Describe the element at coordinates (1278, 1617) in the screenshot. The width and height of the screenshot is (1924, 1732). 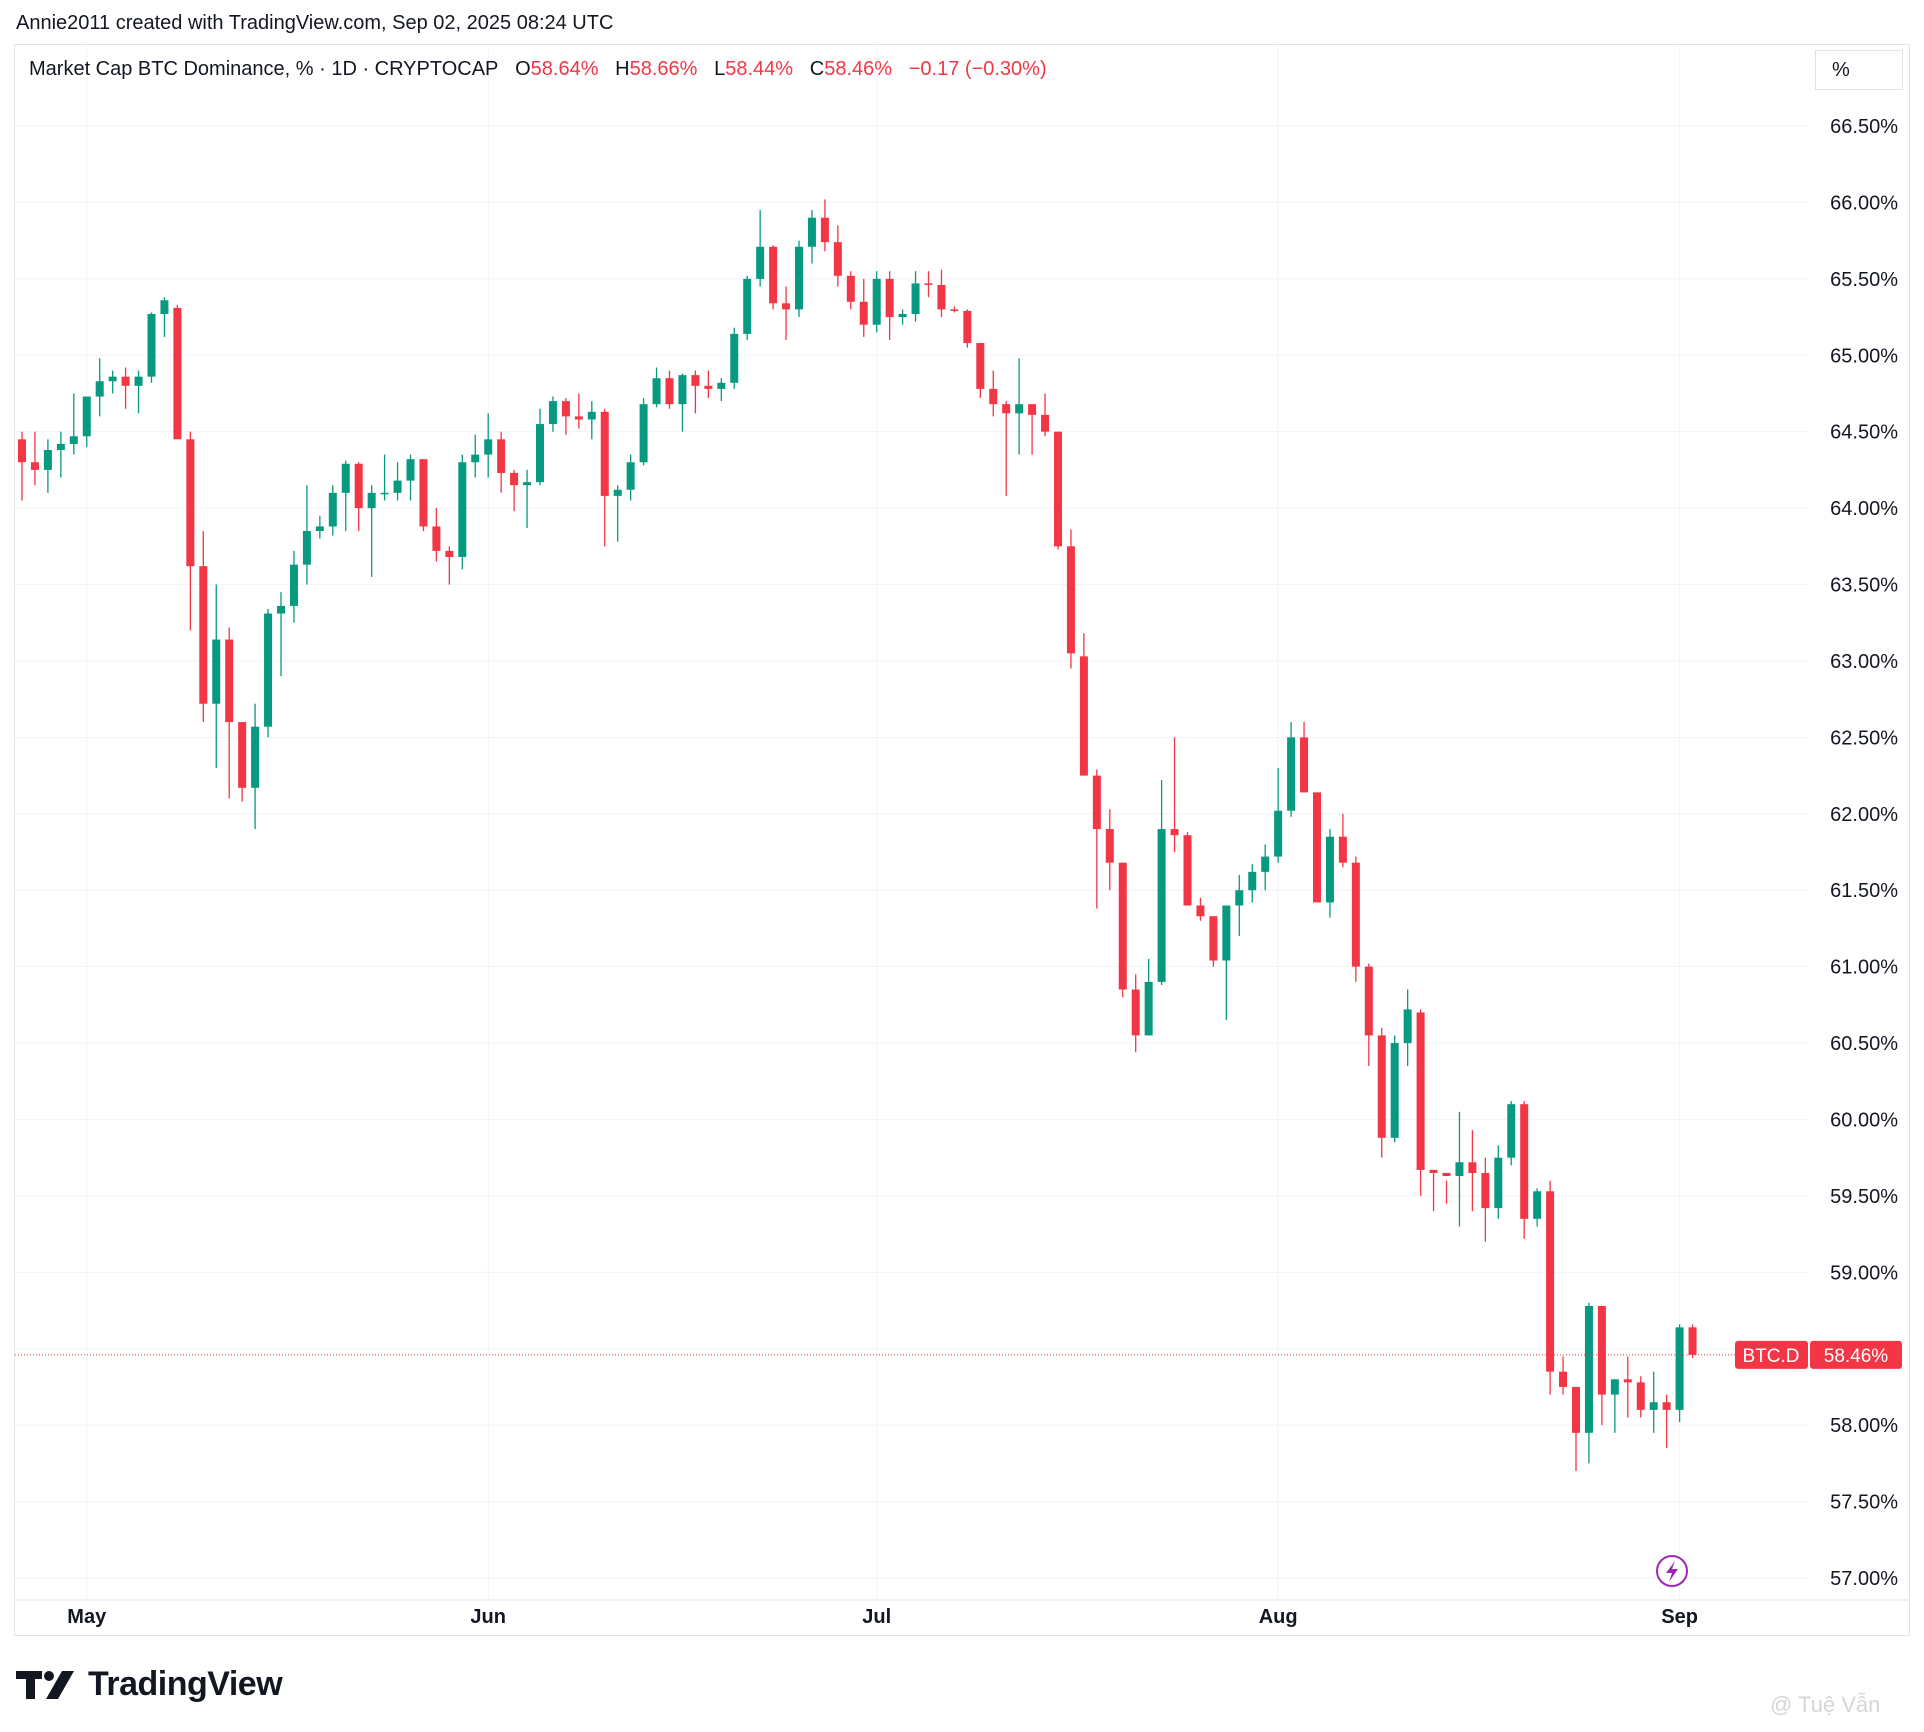
I see `x-tick-label: Aug` at that location.